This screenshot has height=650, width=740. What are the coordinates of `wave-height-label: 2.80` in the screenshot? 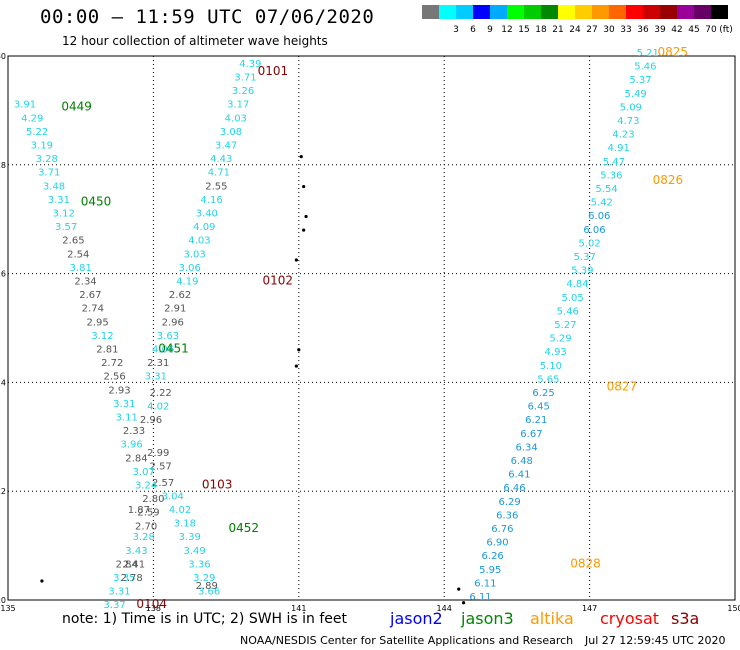 It's located at (153, 499).